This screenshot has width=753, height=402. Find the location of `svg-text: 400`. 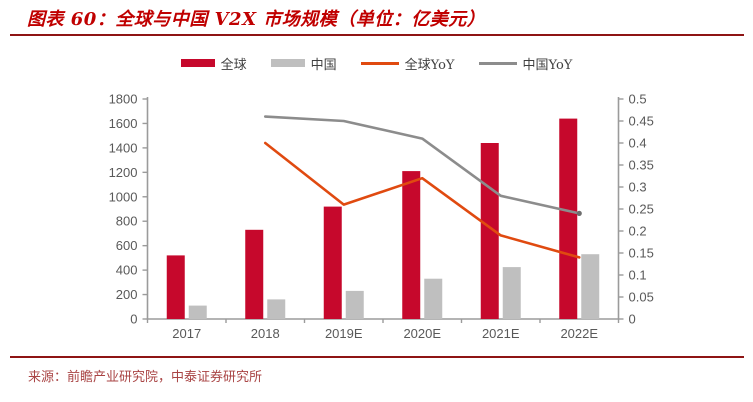

svg-text: 400 is located at coordinates (127, 270).